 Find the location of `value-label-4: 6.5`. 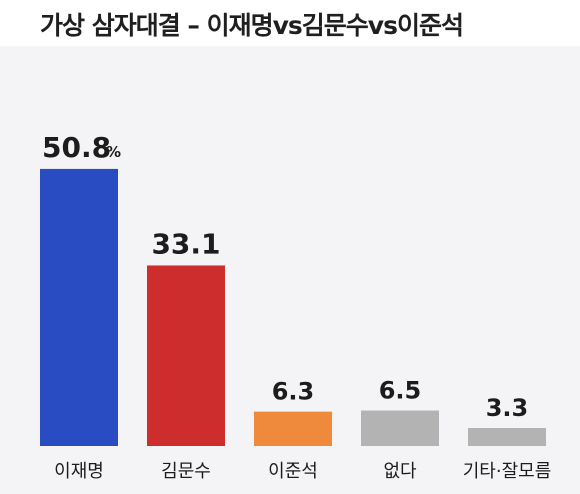

value-label-4: 6.5 is located at coordinates (400, 391).